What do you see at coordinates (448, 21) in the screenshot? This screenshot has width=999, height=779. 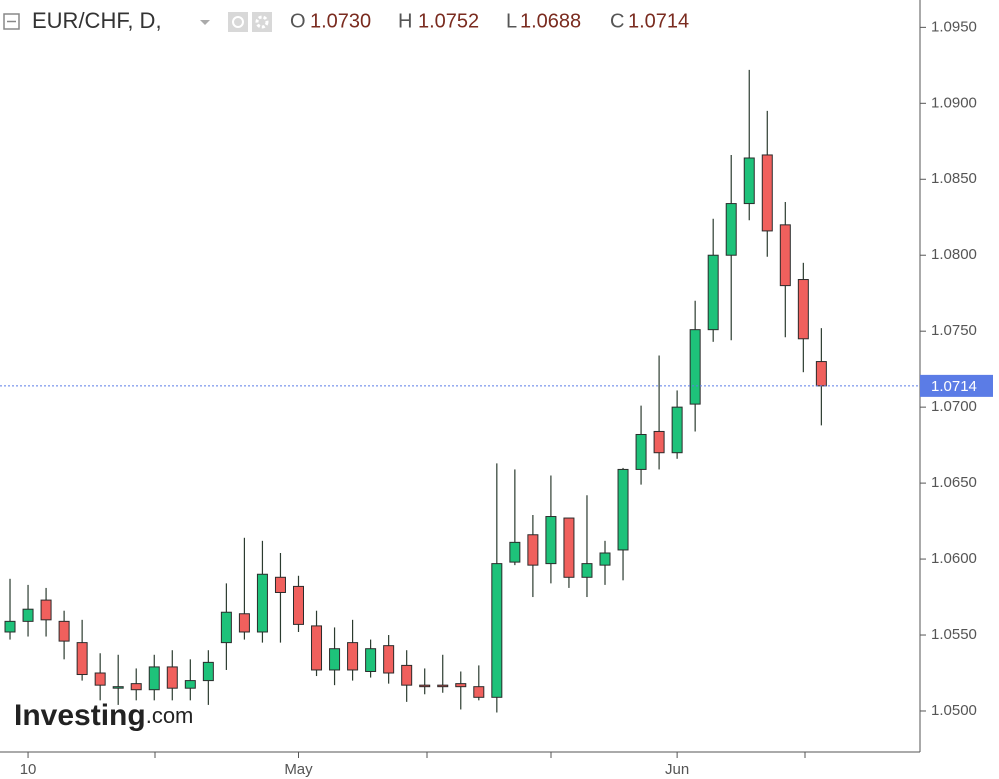 I see `legend-value: 1.0752` at bounding box center [448, 21].